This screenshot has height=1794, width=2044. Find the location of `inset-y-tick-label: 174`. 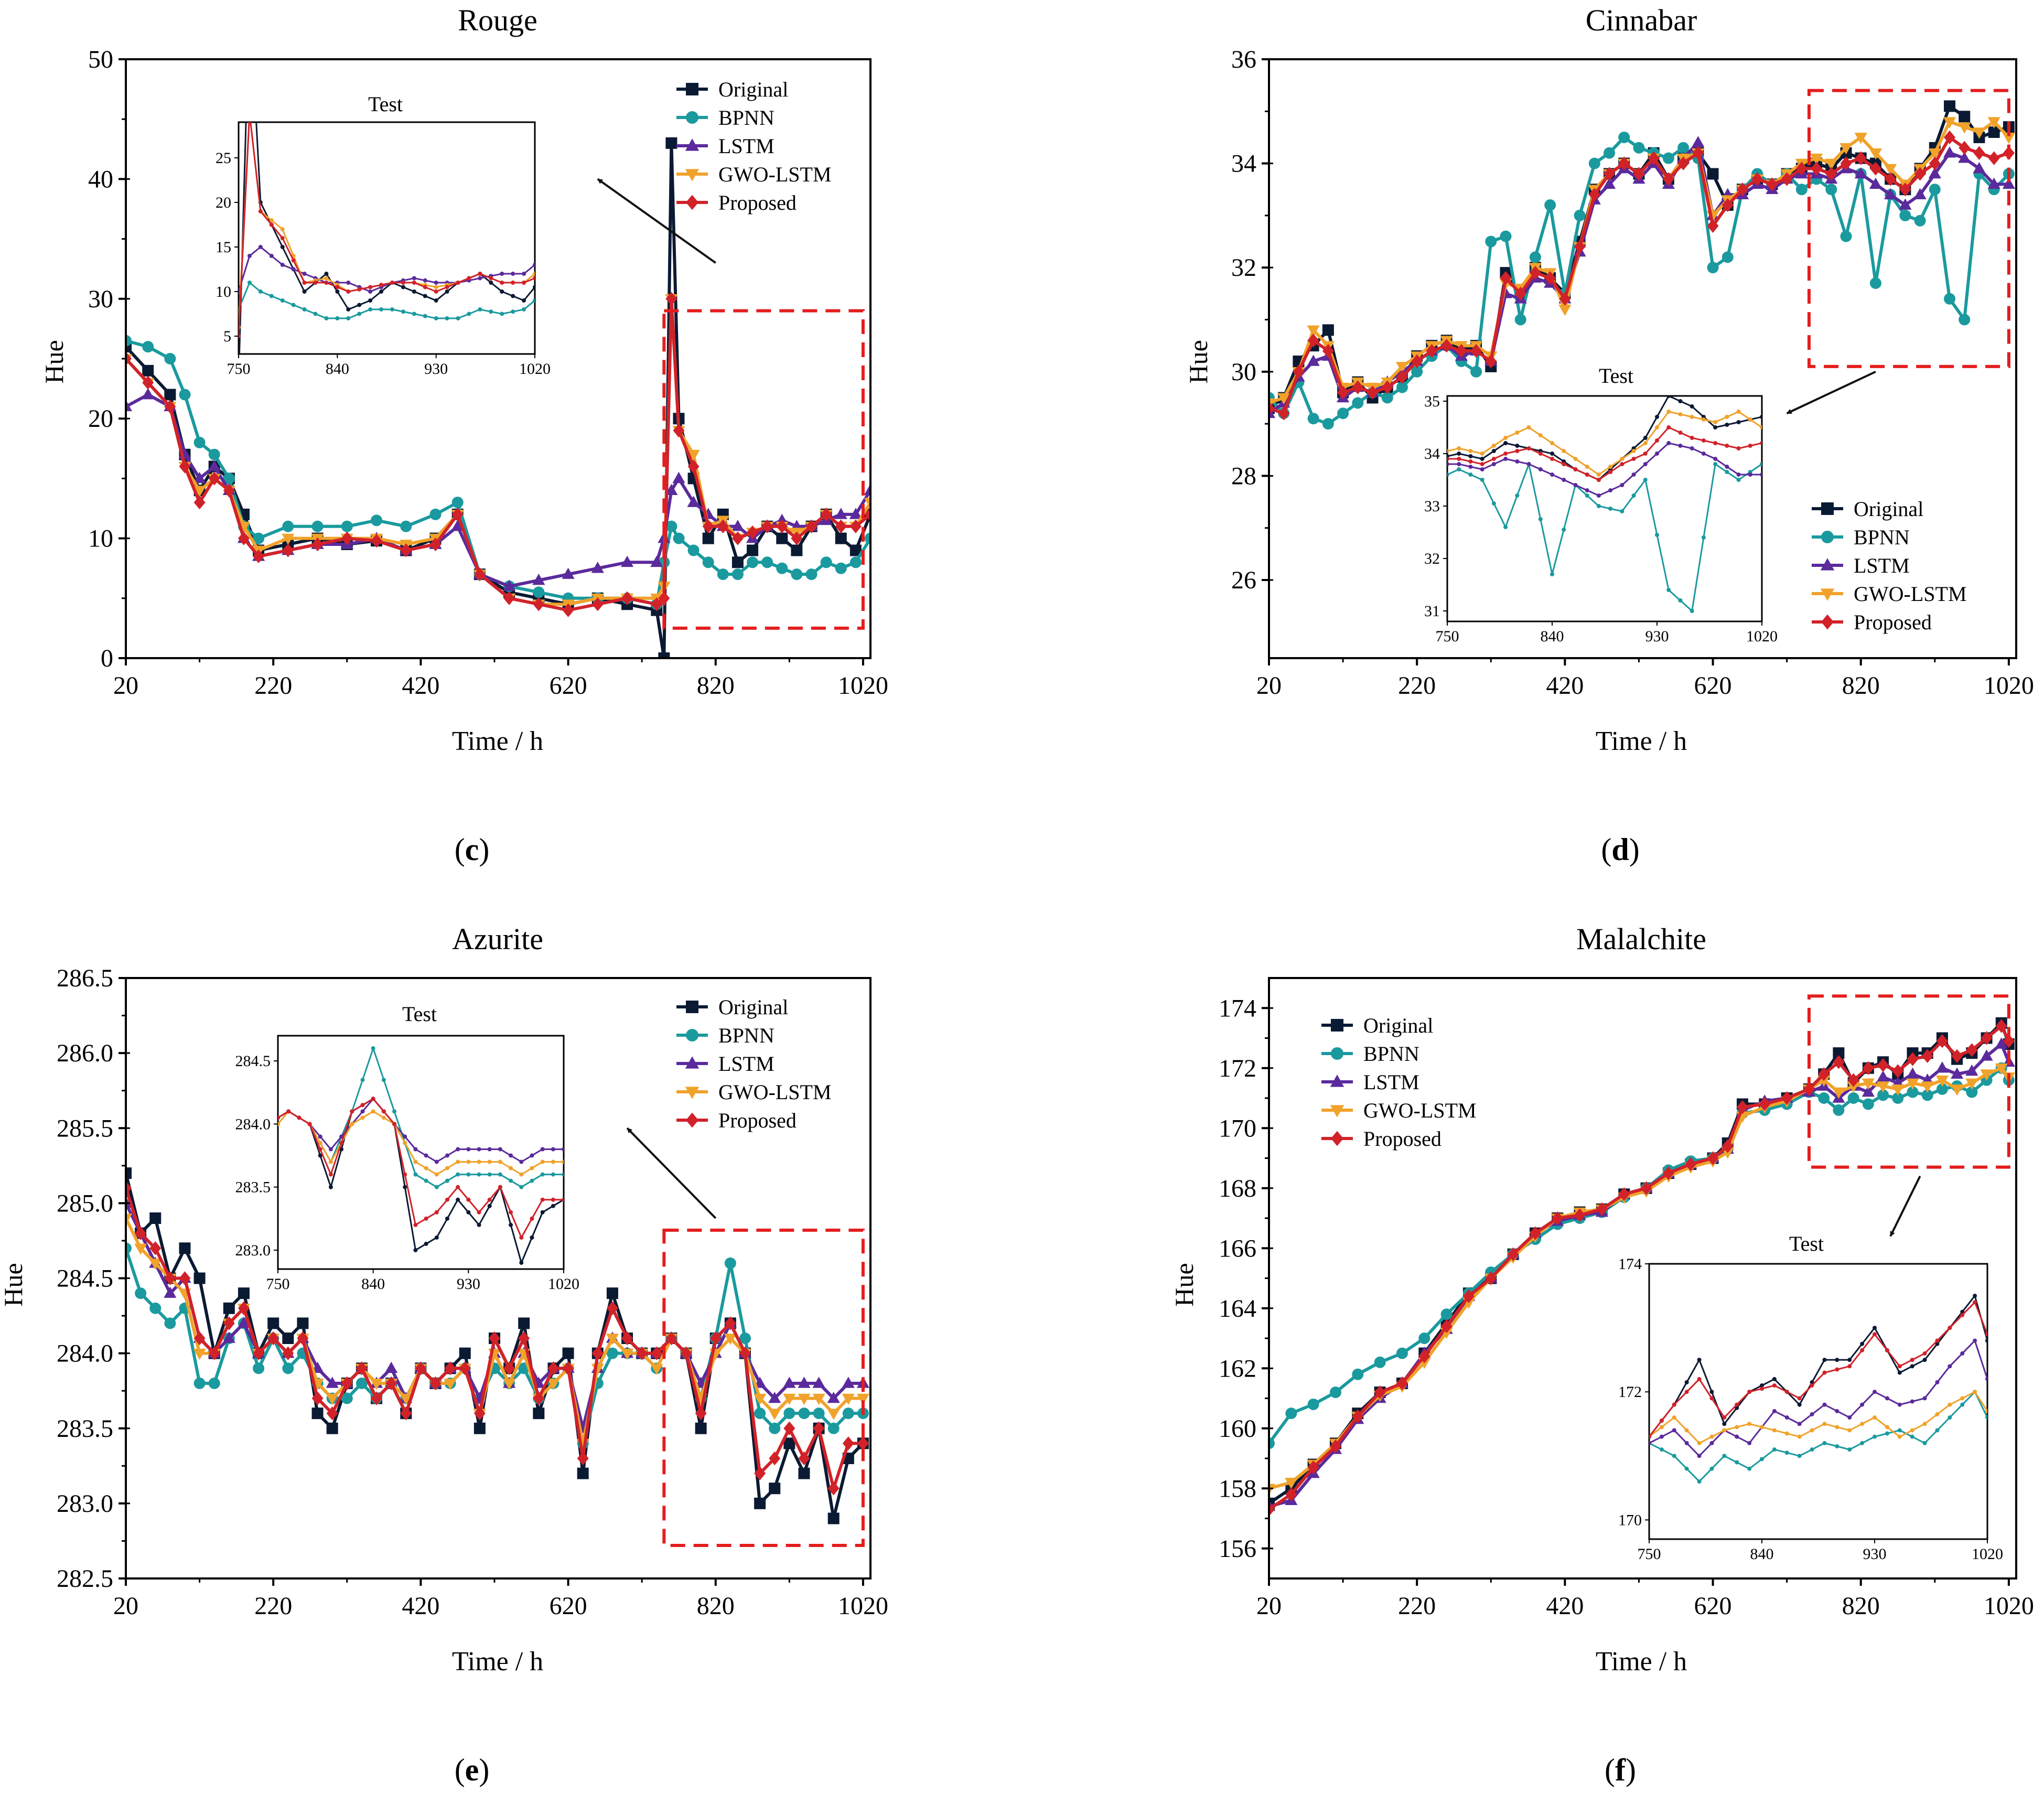

inset-y-tick-label: 174 is located at coordinates (1630, 1264).